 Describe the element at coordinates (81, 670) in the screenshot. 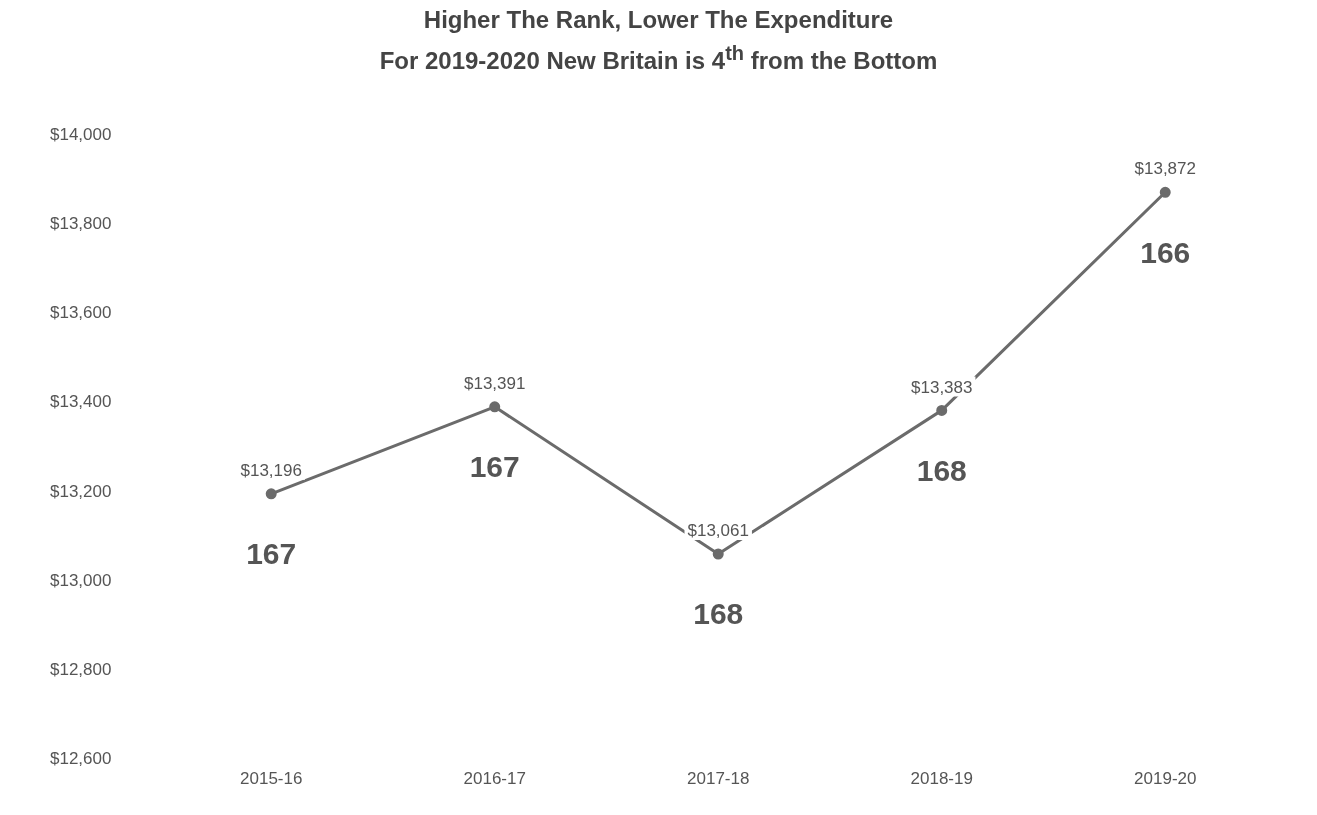

I see `y-tick-label: $12,800` at that location.